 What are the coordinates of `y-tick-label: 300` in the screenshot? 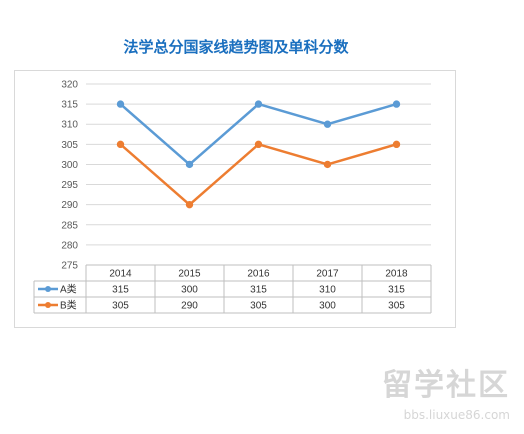 It's located at (69, 165).